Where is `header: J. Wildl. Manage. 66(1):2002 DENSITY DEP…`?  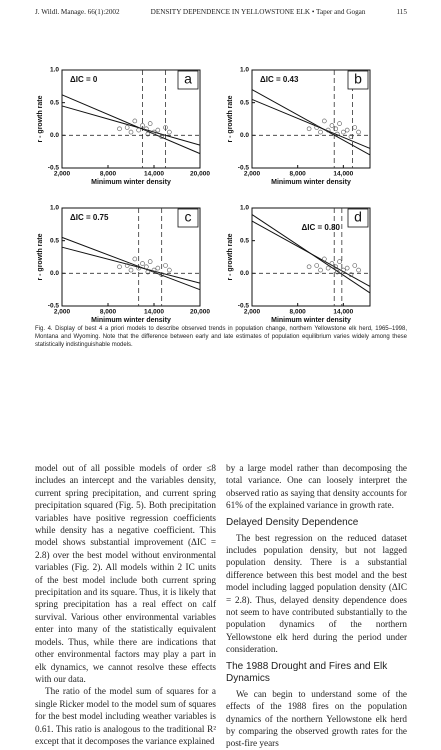
header: J. Wildl. Manage. 66(1):2002 DENSITY DEP… is located at coordinates (221, 12).